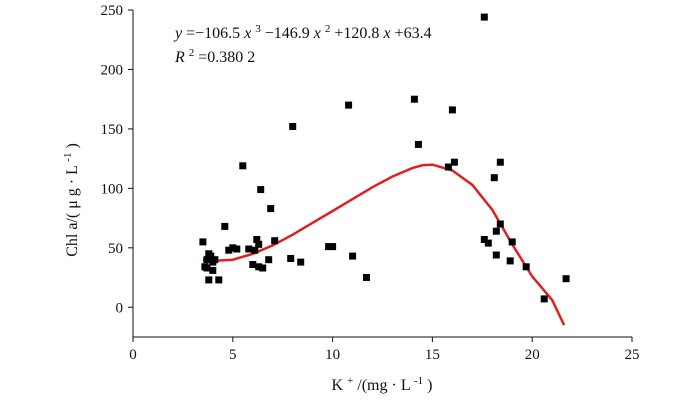 The image size is (700, 402). Describe the element at coordinates (386, 33) in the screenshot. I see `eq-x1: x` at that location.